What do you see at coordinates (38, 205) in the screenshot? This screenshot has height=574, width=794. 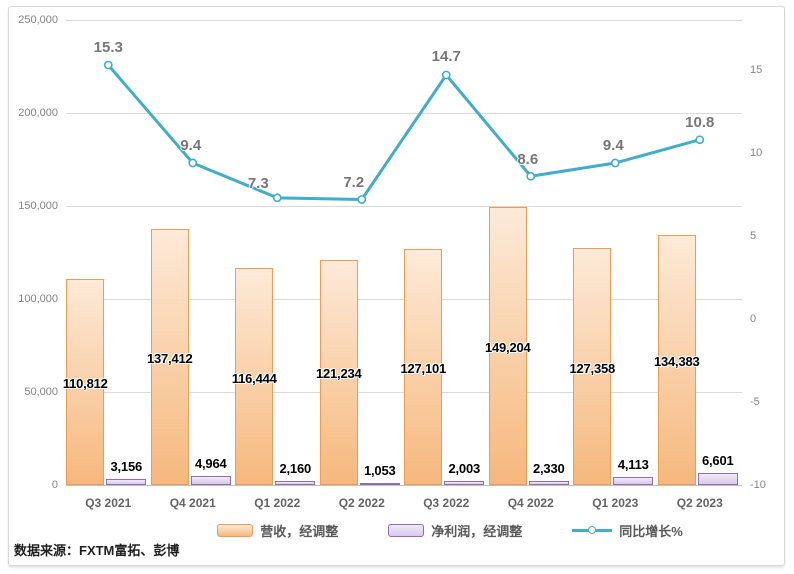 I see `left-axis-tick-label: 150,000` at bounding box center [38, 205].